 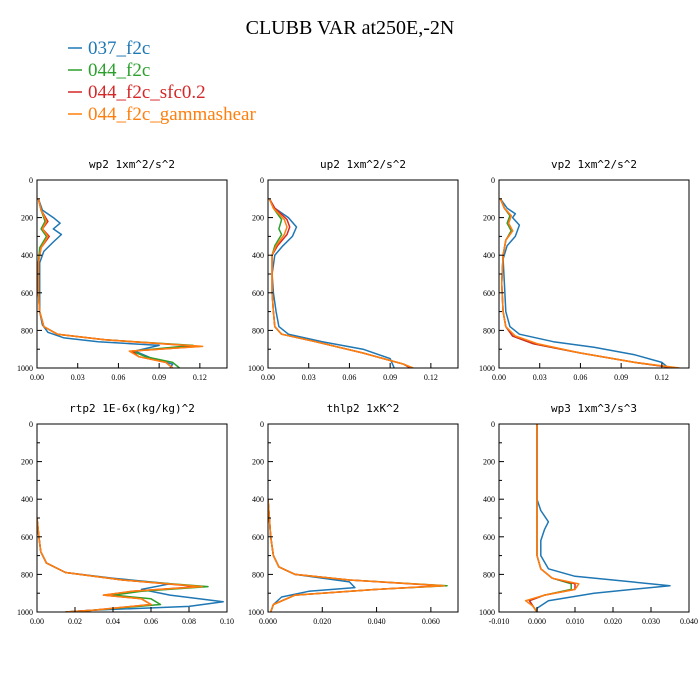 What do you see at coordinates (431, 621) in the screenshot?
I see `x-tick-label: 0.060` at bounding box center [431, 621].